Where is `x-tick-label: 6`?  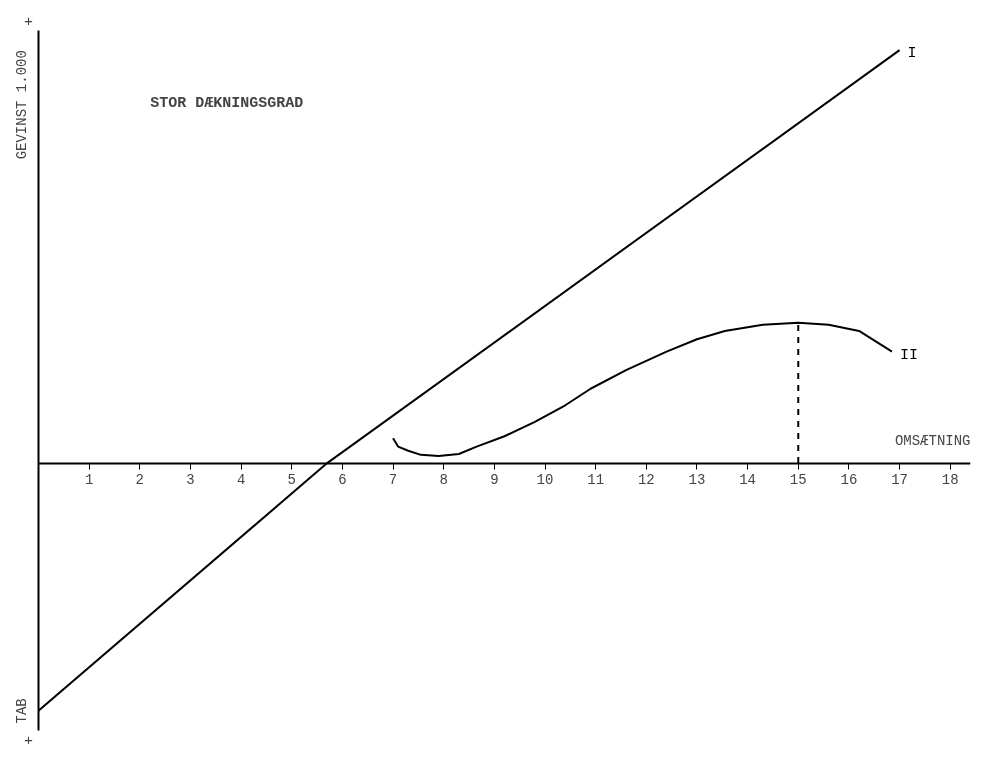 x-tick-label: 6 is located at coordinates (342, 480).